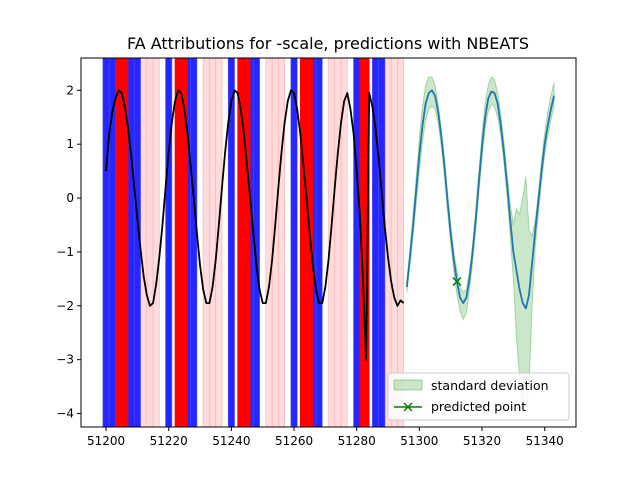  I want to click on x-tick-label-51280: 51280, so click(357, 441).